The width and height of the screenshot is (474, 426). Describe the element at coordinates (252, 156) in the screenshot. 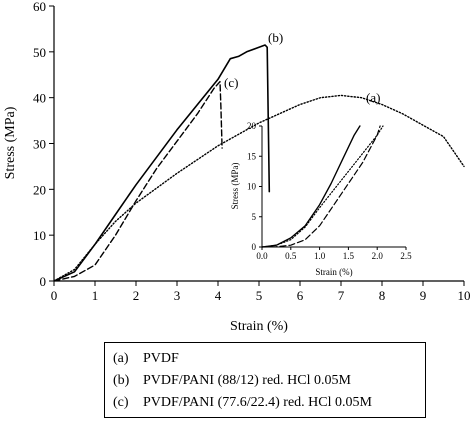

I see `inset-y-tick-label: 15` at that location.